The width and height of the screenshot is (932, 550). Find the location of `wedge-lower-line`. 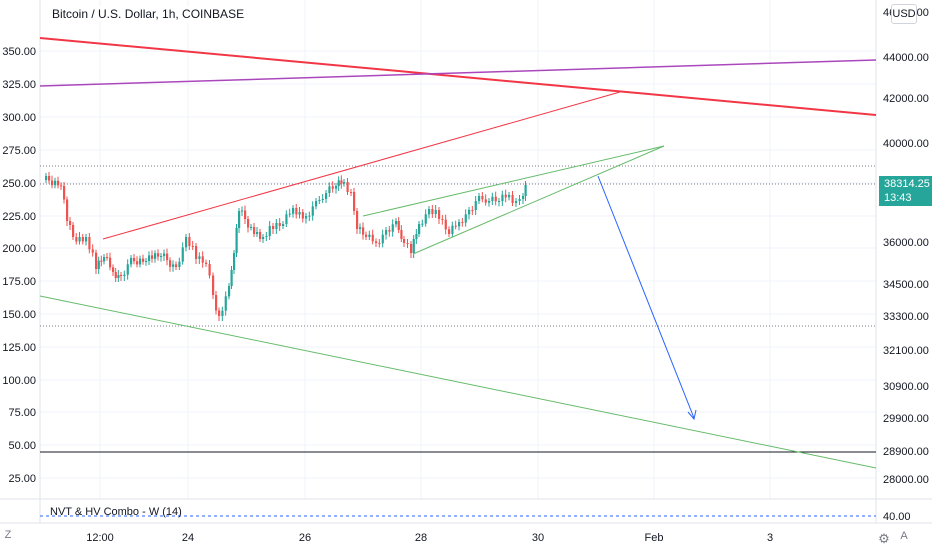

wedge-lower-line is located at coordinates (538, 200).